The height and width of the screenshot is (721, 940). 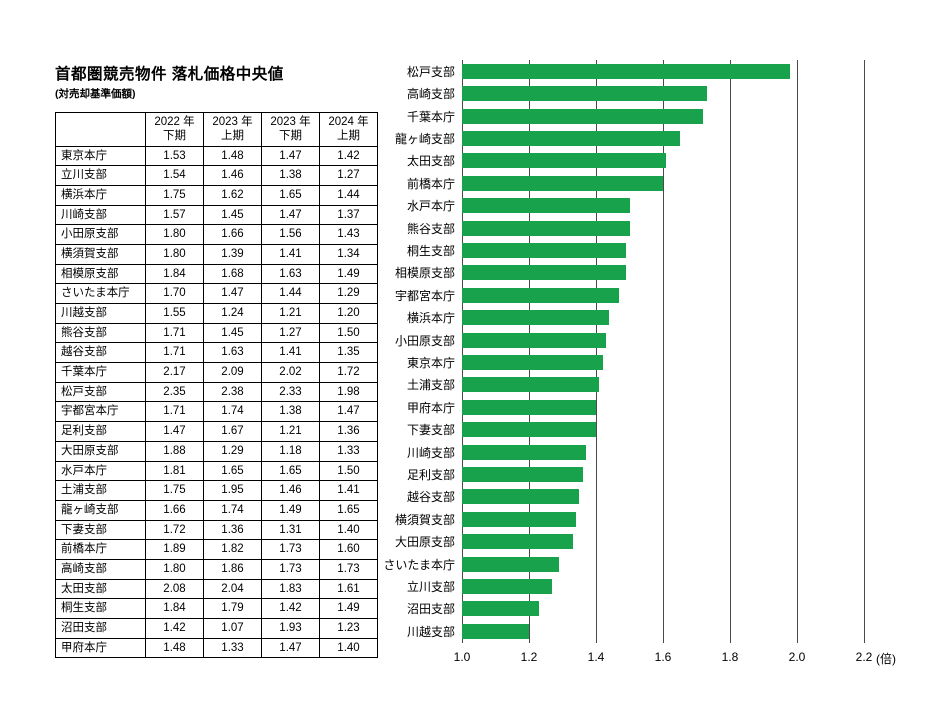 What do you see at coordinates (348, 392) in the screenshot?
I see `value-2024-h1: 1.98` at bounding box center [348, 392].